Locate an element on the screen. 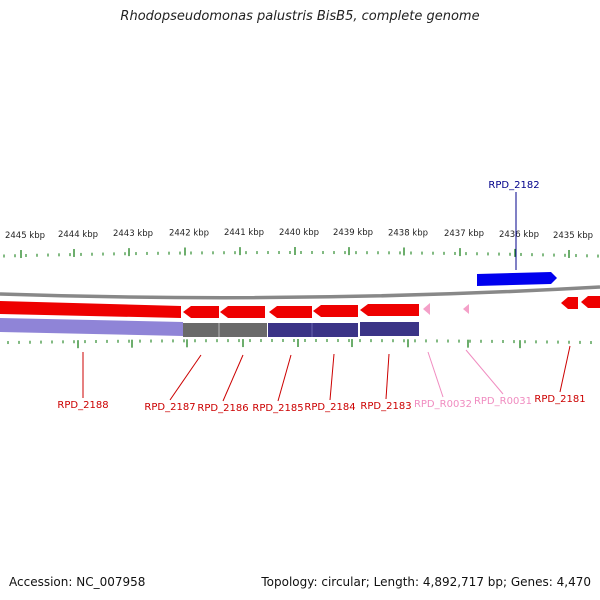 This screenshot has width=600, height=600. scale-label: 2439 kbp is located at coordinates (353, 233).